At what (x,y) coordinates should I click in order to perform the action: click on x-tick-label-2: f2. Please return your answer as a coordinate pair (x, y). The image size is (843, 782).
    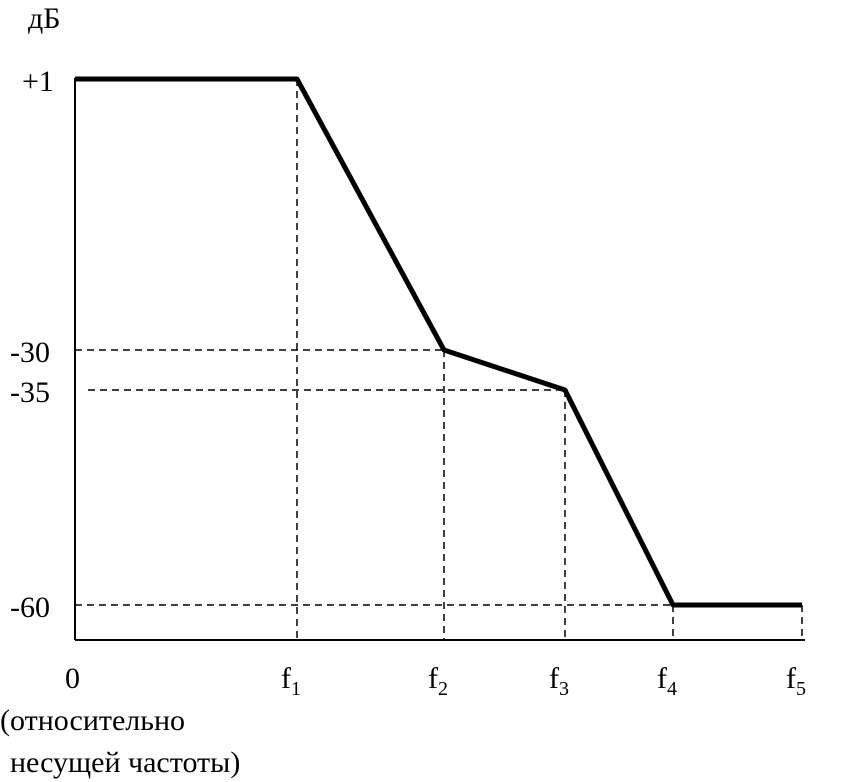
    Looking at the image, I should click on (438, 681).